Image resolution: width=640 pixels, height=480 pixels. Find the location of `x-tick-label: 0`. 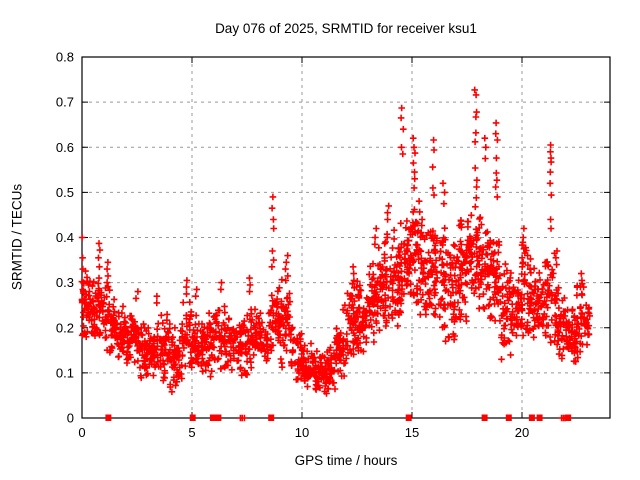

x-tick-label: 0 is located at coordinates (81, 432).